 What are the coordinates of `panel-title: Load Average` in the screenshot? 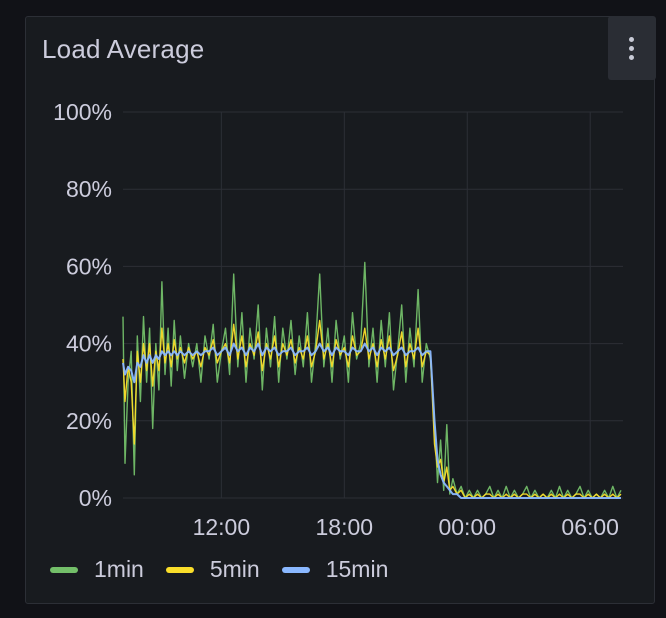 It's located at (123, 49).